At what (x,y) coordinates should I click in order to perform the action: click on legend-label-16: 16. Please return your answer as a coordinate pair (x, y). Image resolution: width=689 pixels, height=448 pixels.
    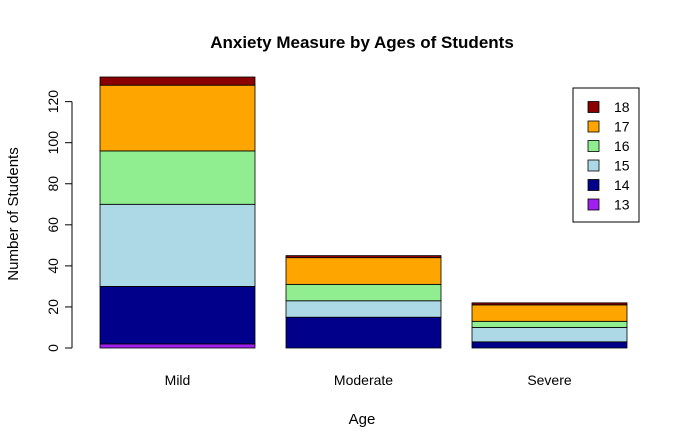
    Looking at the image, I should click on (622, 146).